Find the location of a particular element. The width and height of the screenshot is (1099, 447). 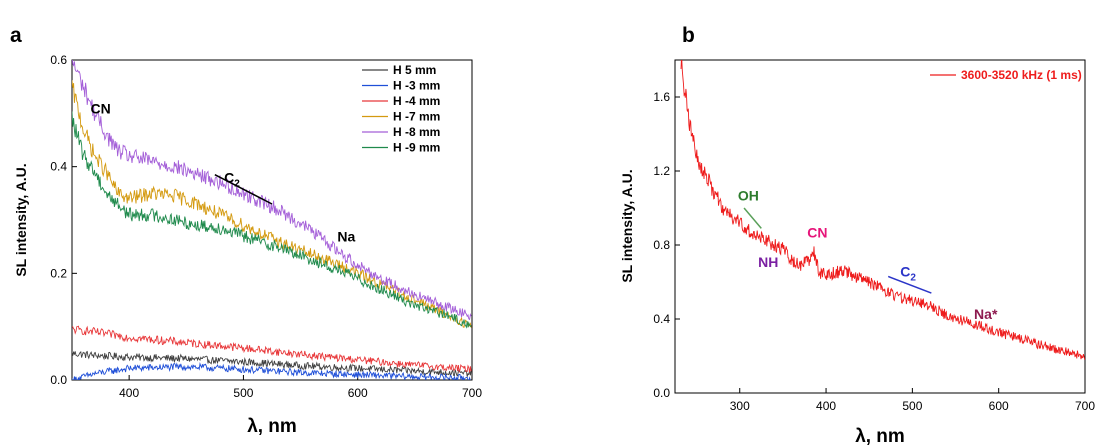

legend-label: H -8 mm is located at coordinates (416, 132).